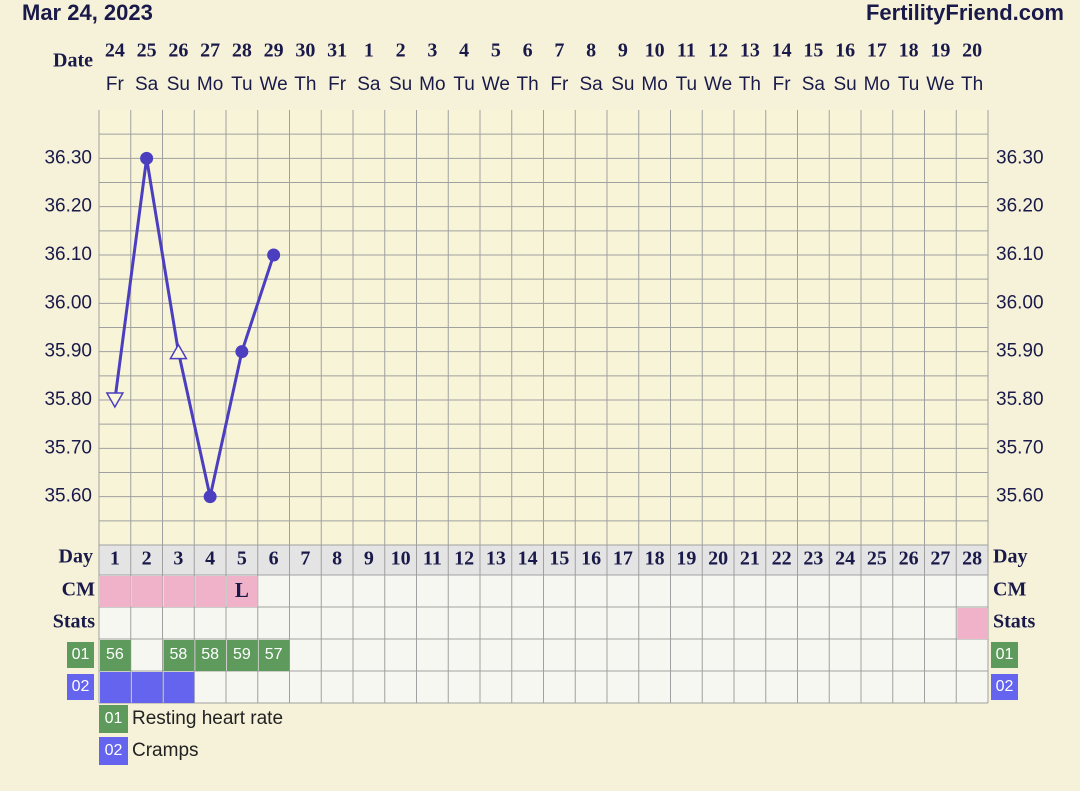 The image size is (1080, 791). What do you see at coordinates (432, 559) in the screenshot?
I see `day-number: 11` at bounding box center [432, 559].